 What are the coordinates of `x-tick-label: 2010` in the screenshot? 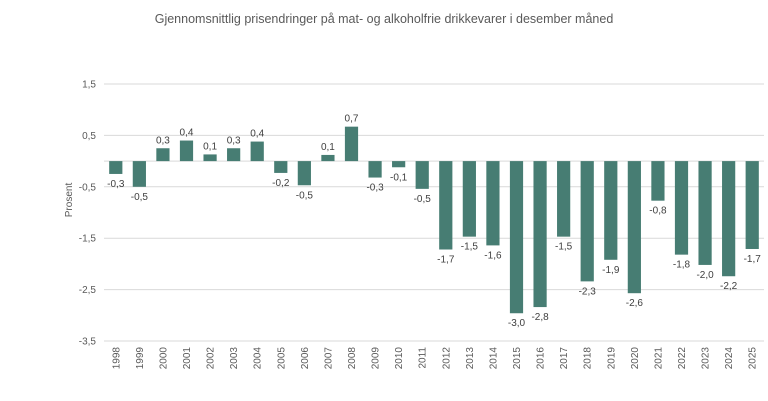 It's located at (399, 358).